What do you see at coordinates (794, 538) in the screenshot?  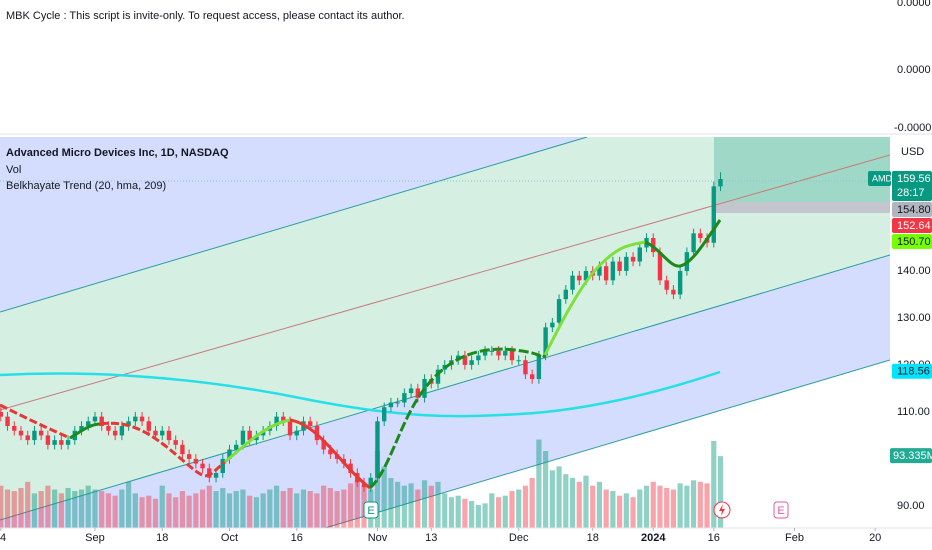 I see `x-tick-label: Feb` at bounding box center [794, 538].